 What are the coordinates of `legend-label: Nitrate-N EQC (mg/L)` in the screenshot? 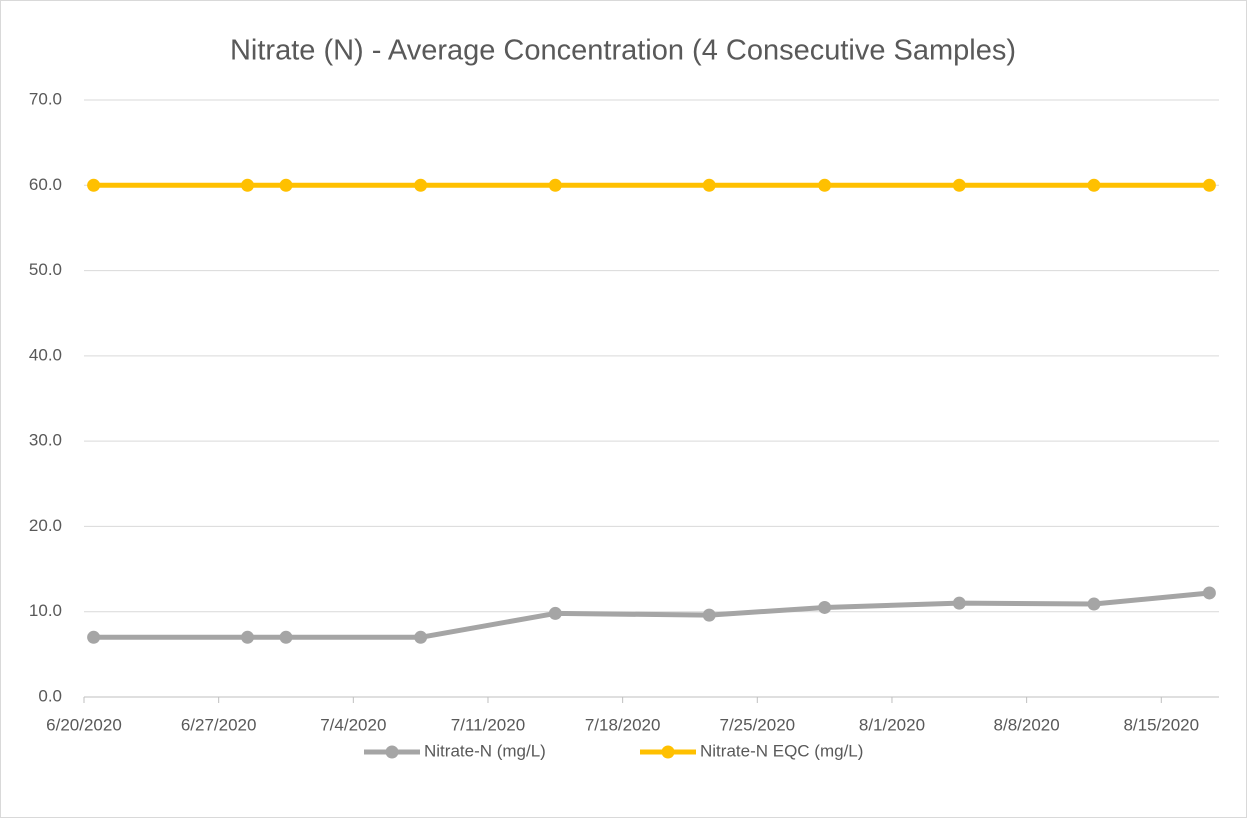 It's located at (781, 750).